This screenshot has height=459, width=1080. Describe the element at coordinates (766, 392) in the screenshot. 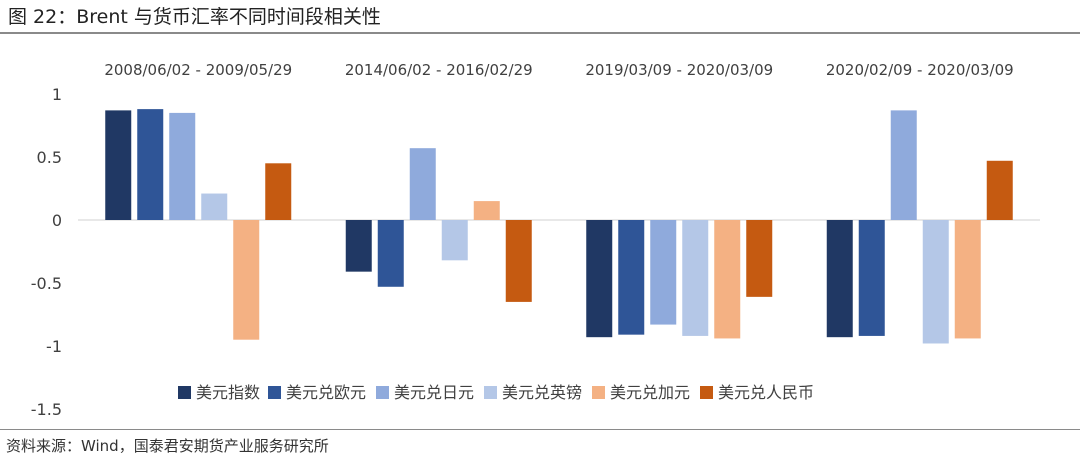

I see `legend-label: 美元兑人民币` at that location.